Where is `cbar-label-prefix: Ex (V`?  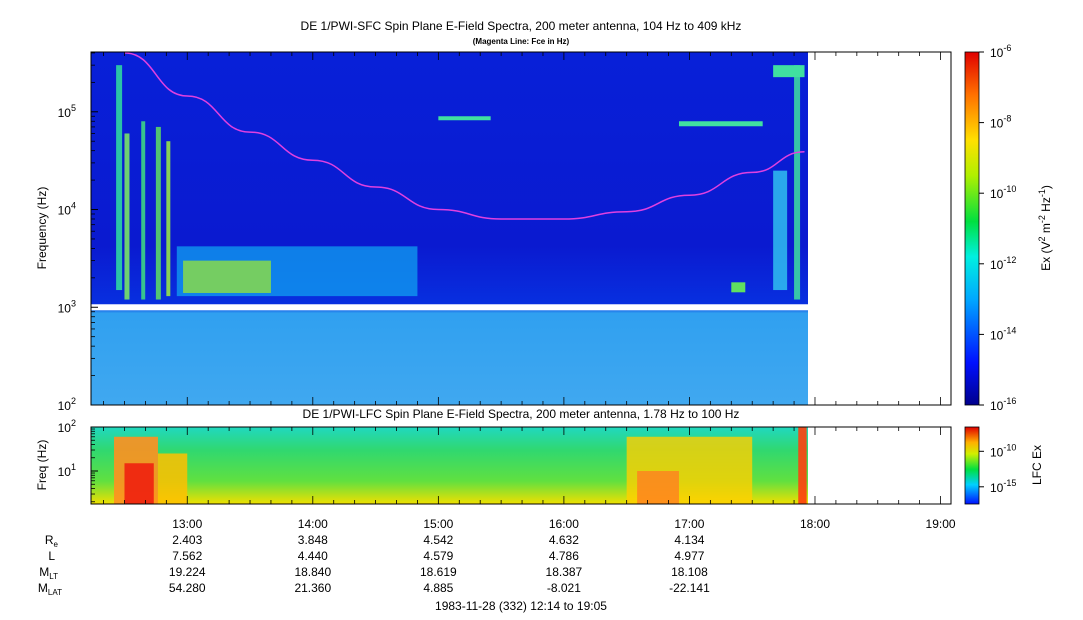 cbar-label-prefix: Ex (V is located at coordinates (1046, 256).